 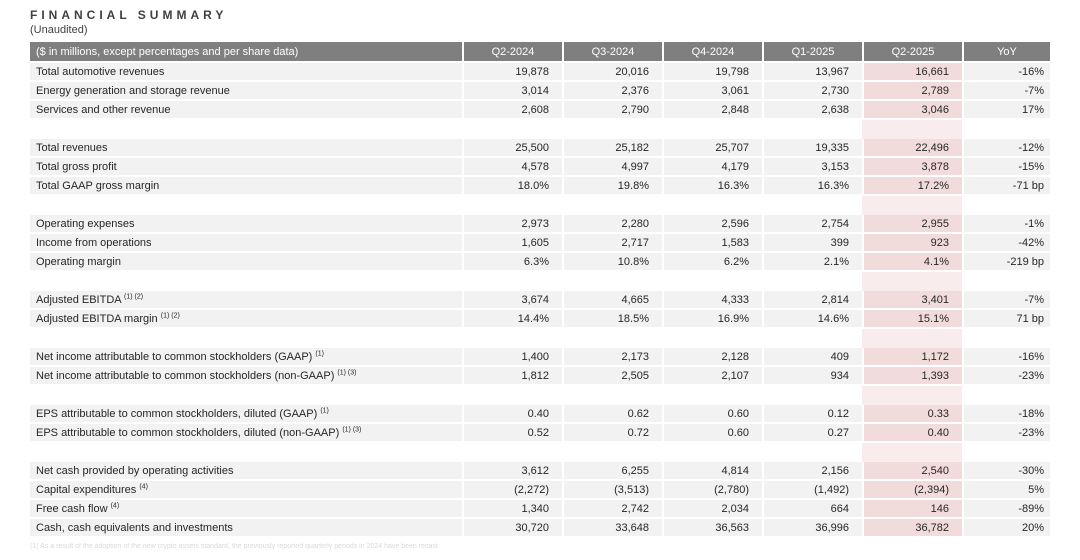 What do you see at coordinates (512, 72) in the screenshot?
I see `value-cell: 19,878` at bounding box center [512, 72].